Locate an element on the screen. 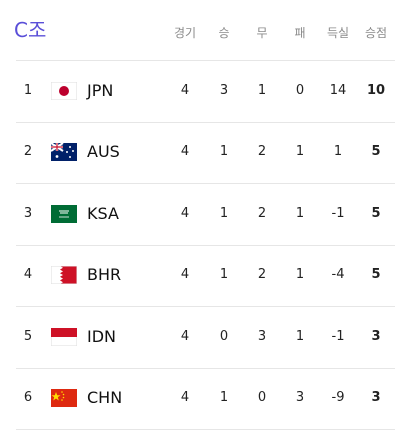 This screenshot has height=443, width=410. column-header: 승 is located at coordinates (224, 33).